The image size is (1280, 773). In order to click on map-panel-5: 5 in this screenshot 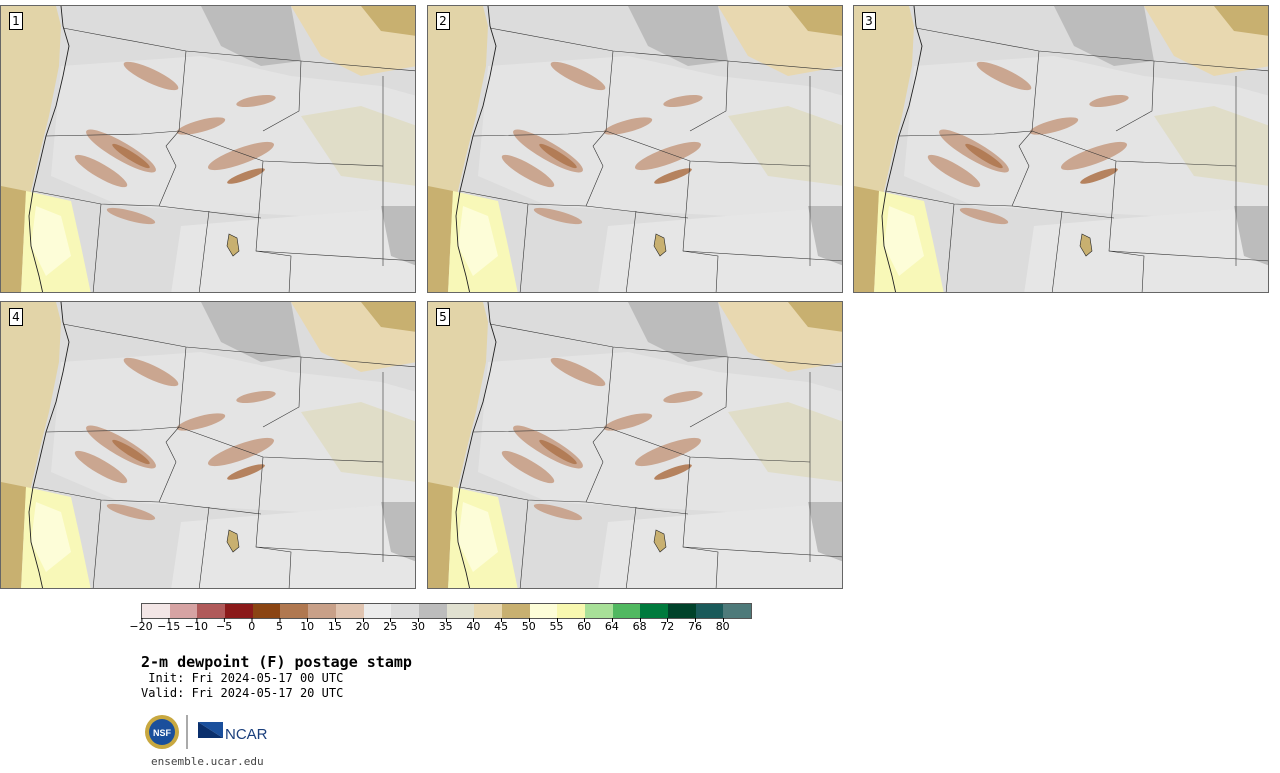, I will do `click(635, 445)`.